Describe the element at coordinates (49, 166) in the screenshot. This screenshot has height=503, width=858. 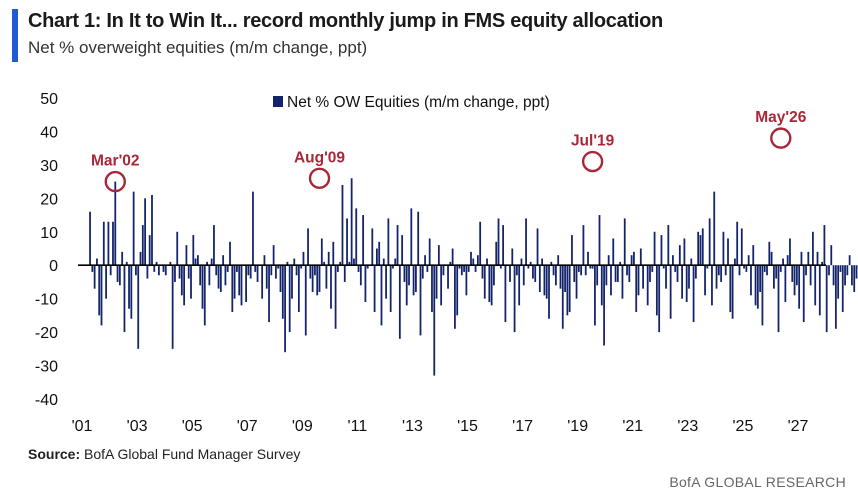
I see `y-tick-label: 30` at that location.